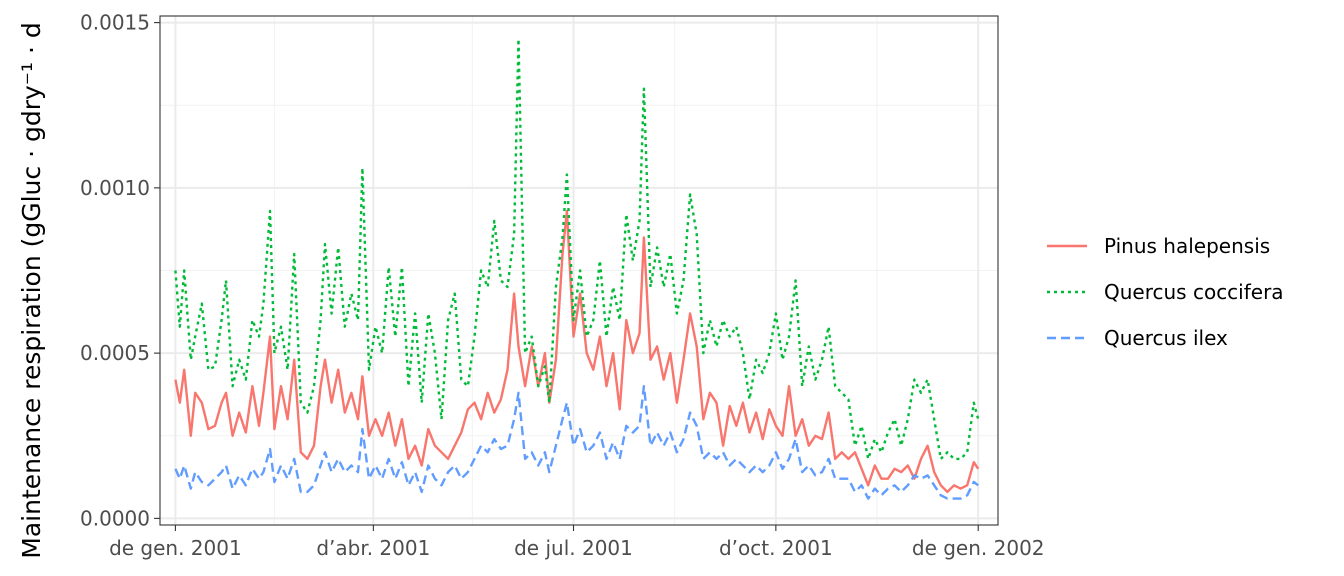  What do you see at coordinates (576, 442) in the screenshot?
I see `series-line` at bounding box center [576, 442].